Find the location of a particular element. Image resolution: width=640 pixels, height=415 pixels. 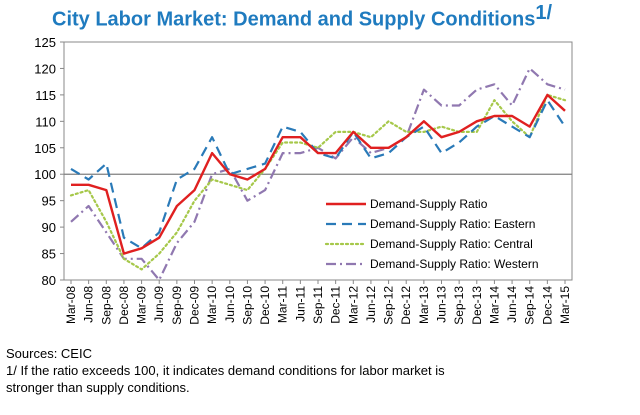

x-tick-label-Mar-08: Mar-08 is located at coordinates (71, 305).